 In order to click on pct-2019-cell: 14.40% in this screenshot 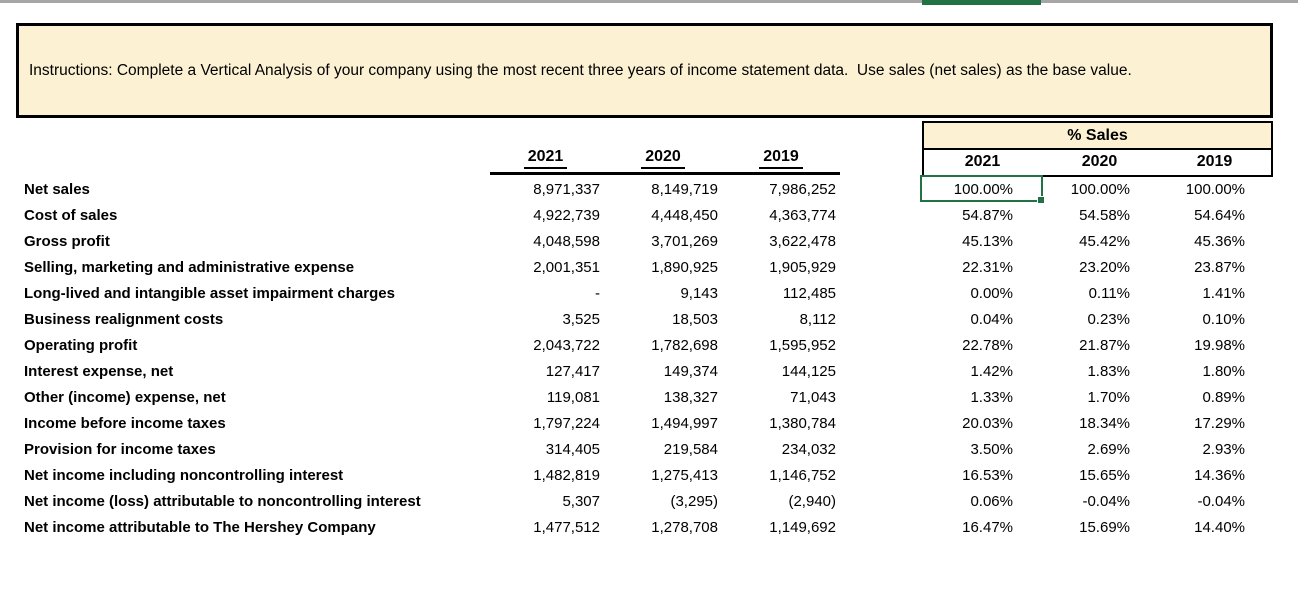, I will do `click(1219, 527)`.